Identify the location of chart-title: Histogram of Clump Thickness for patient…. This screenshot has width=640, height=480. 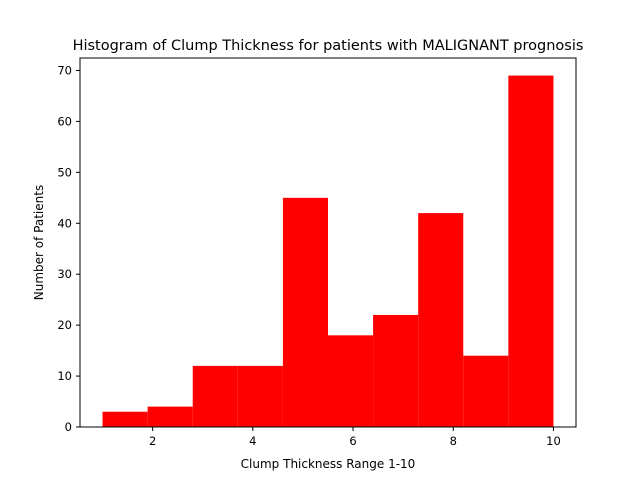
(328, 46).